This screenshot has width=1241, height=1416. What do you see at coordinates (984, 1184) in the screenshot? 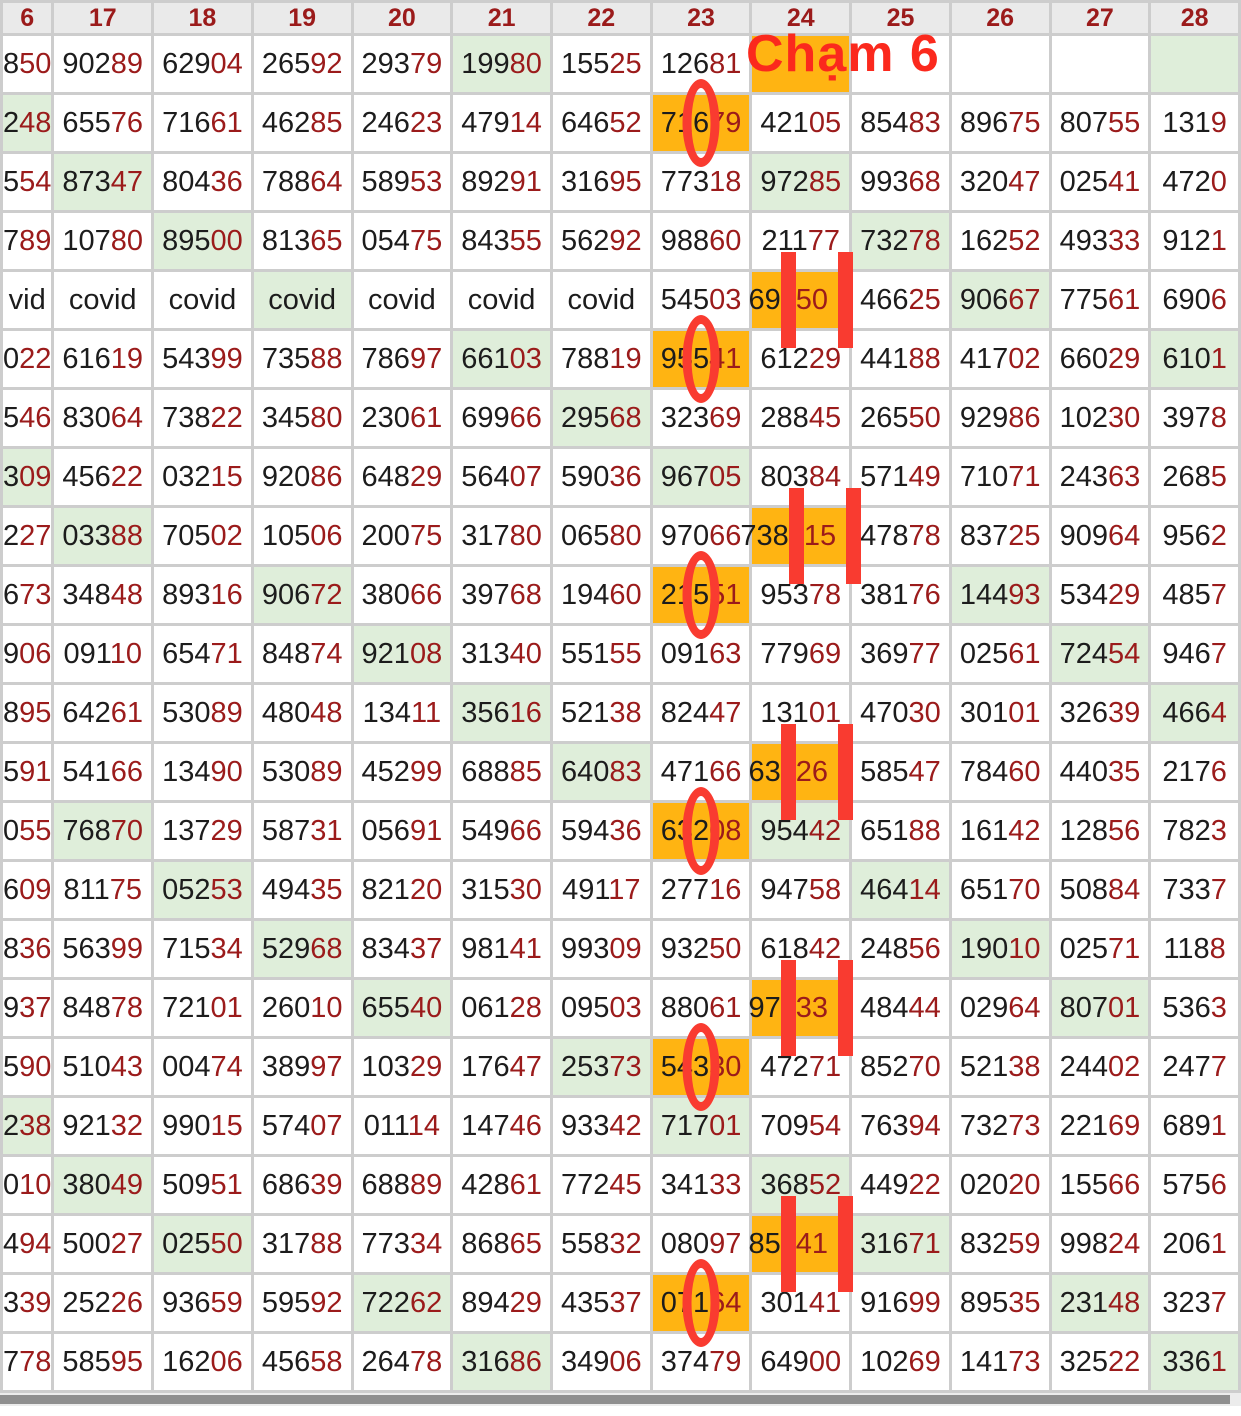
I see `digits-black: 020` at bounding box center [984, 1184].